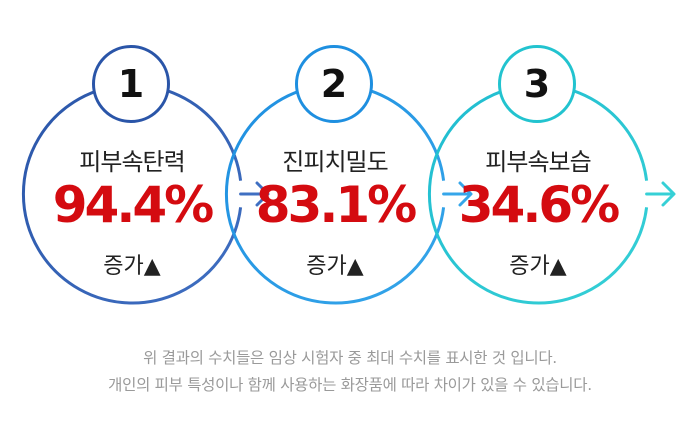  Describe the element at coordinates (336, 205) in the screenshot. I see `step-2-value: 83.1%` at that location.